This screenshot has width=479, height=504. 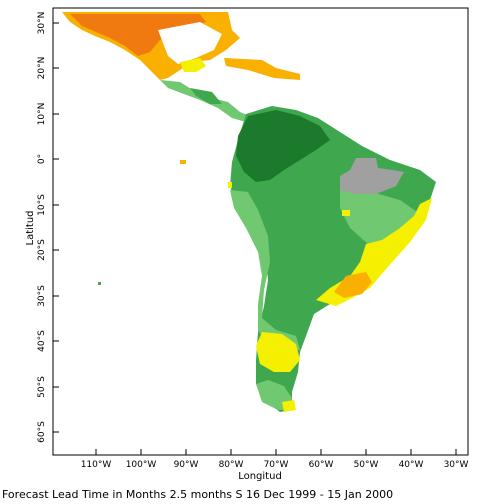 I want to click on gulf-water, so click(x=190, y=43).